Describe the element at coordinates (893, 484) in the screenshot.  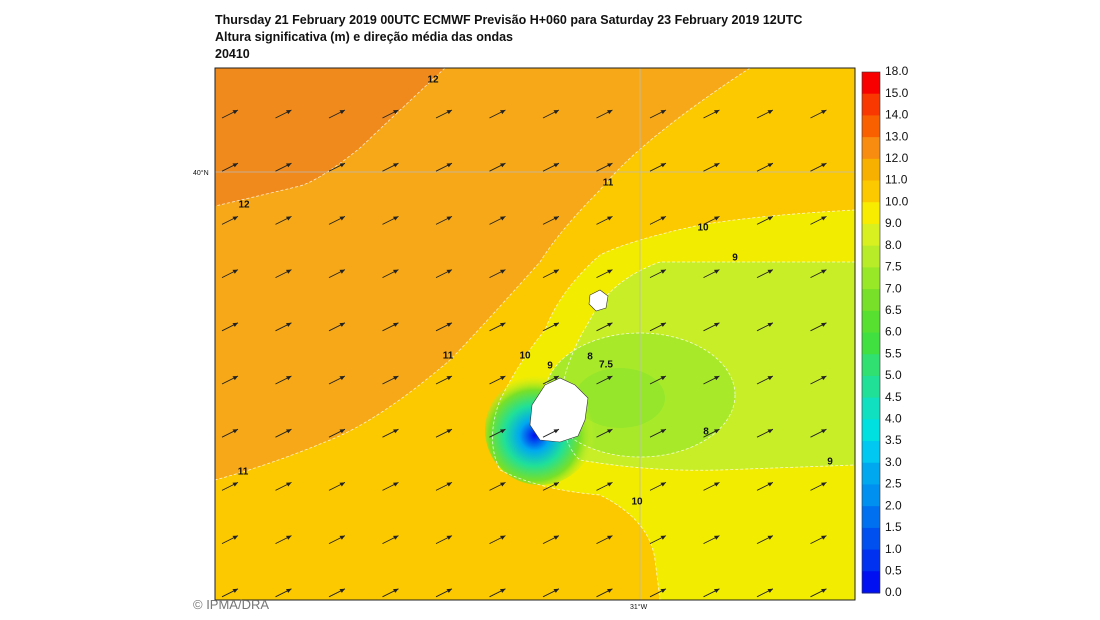
I see `colorbar-label: 2.5` at that location.